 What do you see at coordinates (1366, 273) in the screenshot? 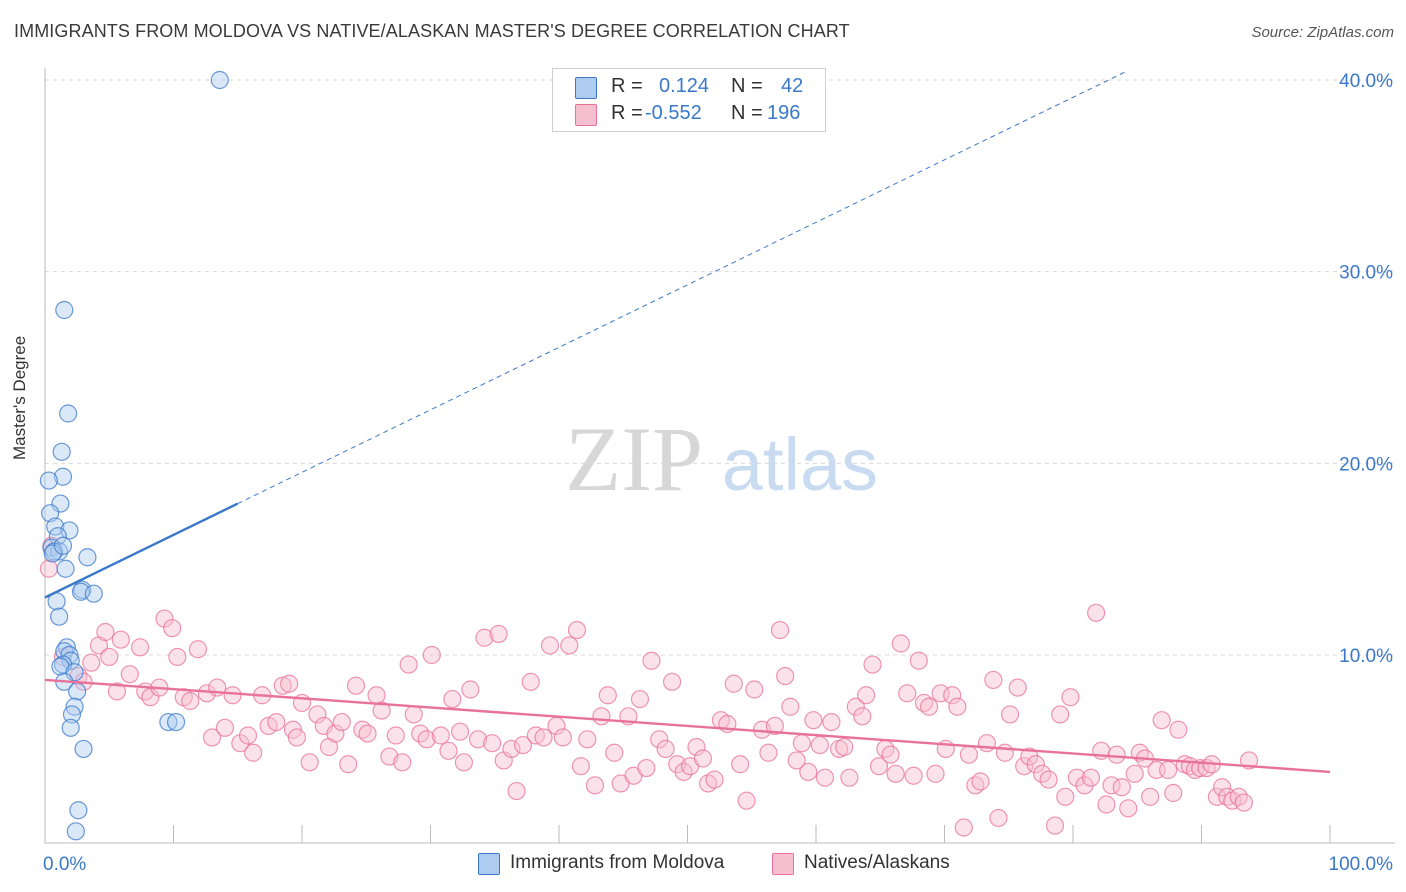
I see `y-tick-label: 30.0%` at bounding box center [1366, 273].